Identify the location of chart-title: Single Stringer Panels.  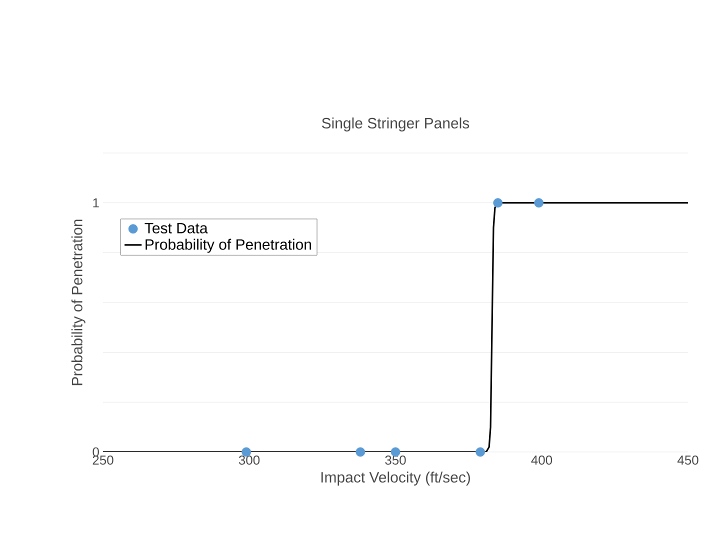
(396, 124).